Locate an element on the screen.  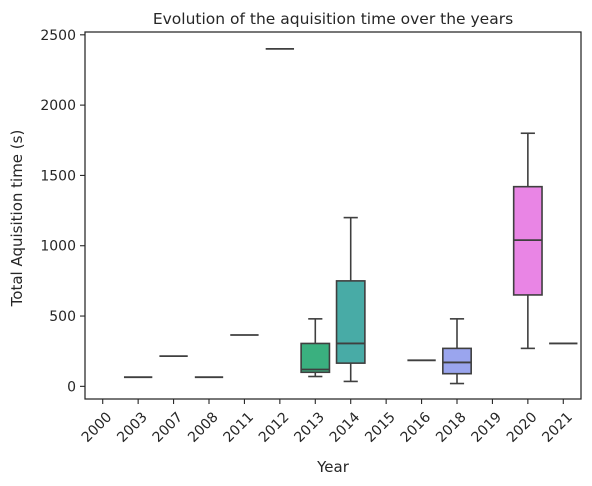
y-axis-title: Total Aquisition time (s) is located at coordinates (17, 219).